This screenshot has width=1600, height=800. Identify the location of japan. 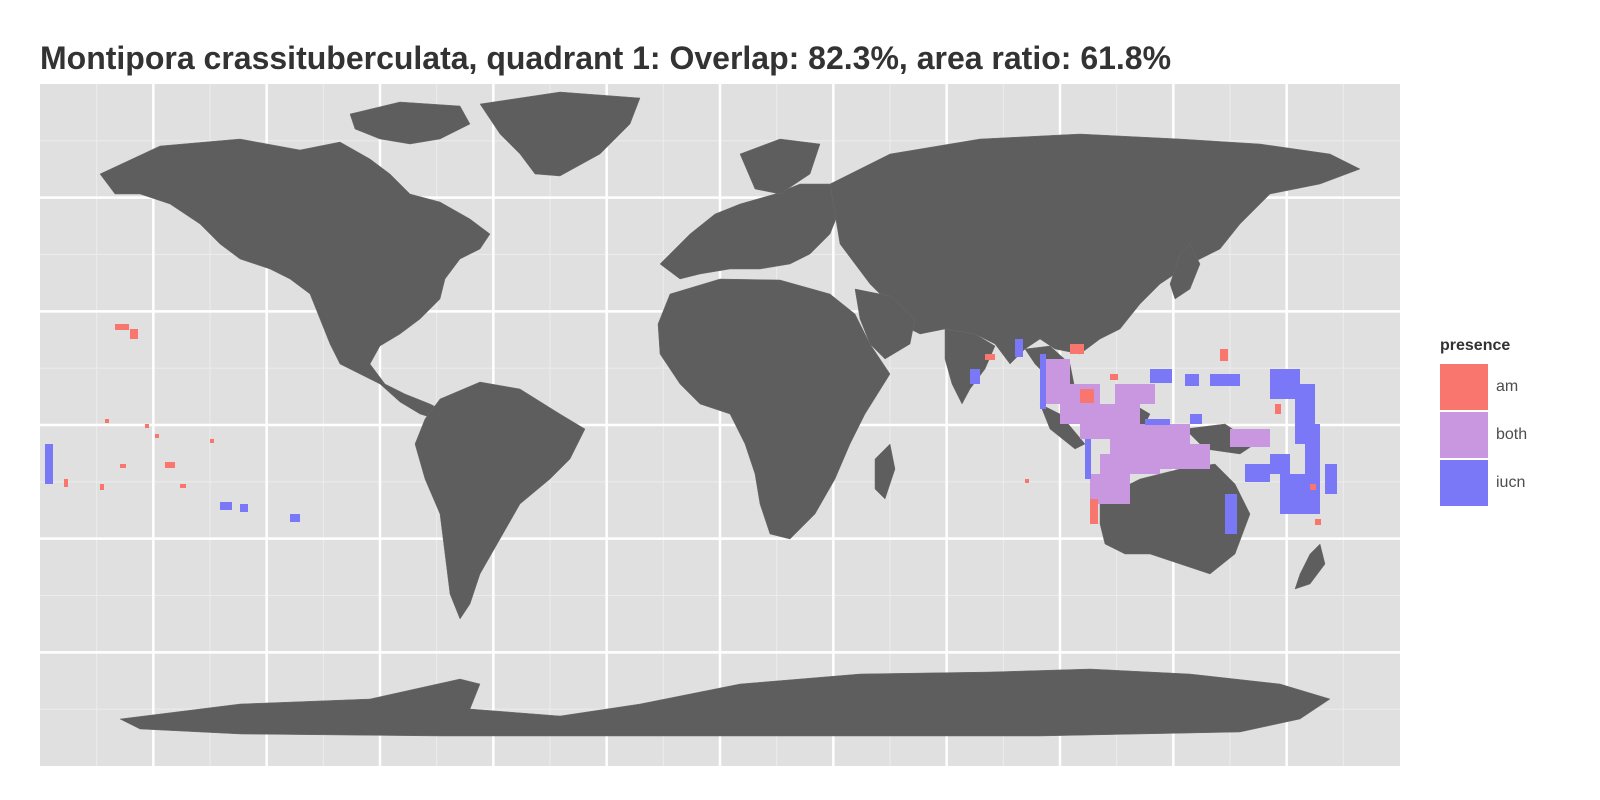
(1185, 271).